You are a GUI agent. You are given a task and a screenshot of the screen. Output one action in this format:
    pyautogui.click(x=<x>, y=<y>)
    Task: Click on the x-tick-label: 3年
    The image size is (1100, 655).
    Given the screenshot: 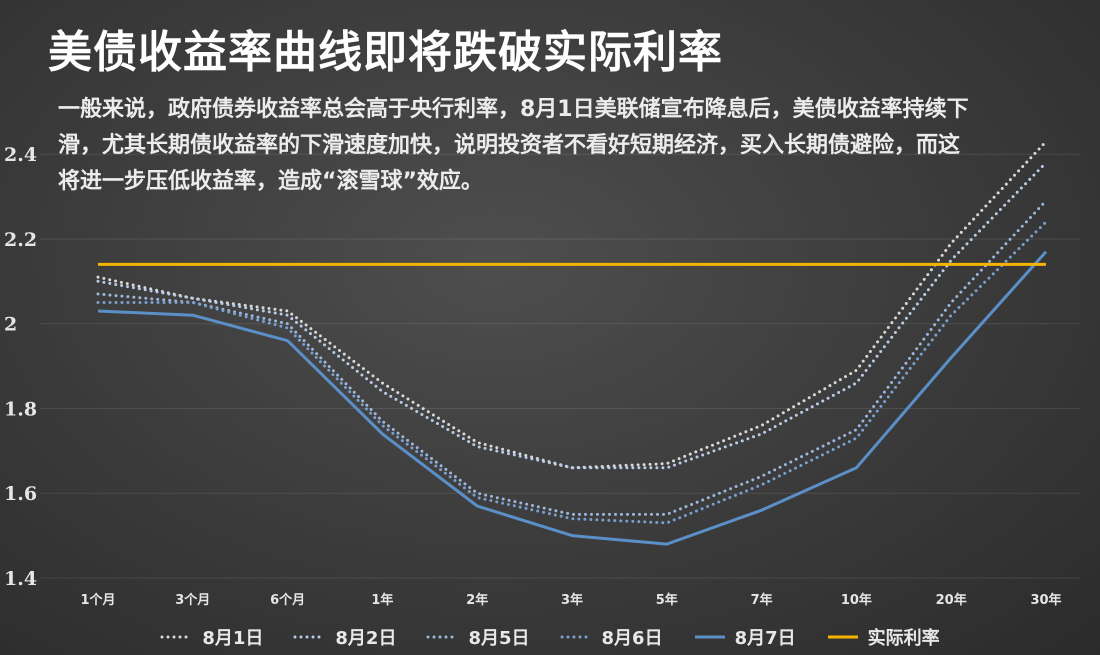 What is the action you would take?
    pyautogui.click(x=572, y=600)
    